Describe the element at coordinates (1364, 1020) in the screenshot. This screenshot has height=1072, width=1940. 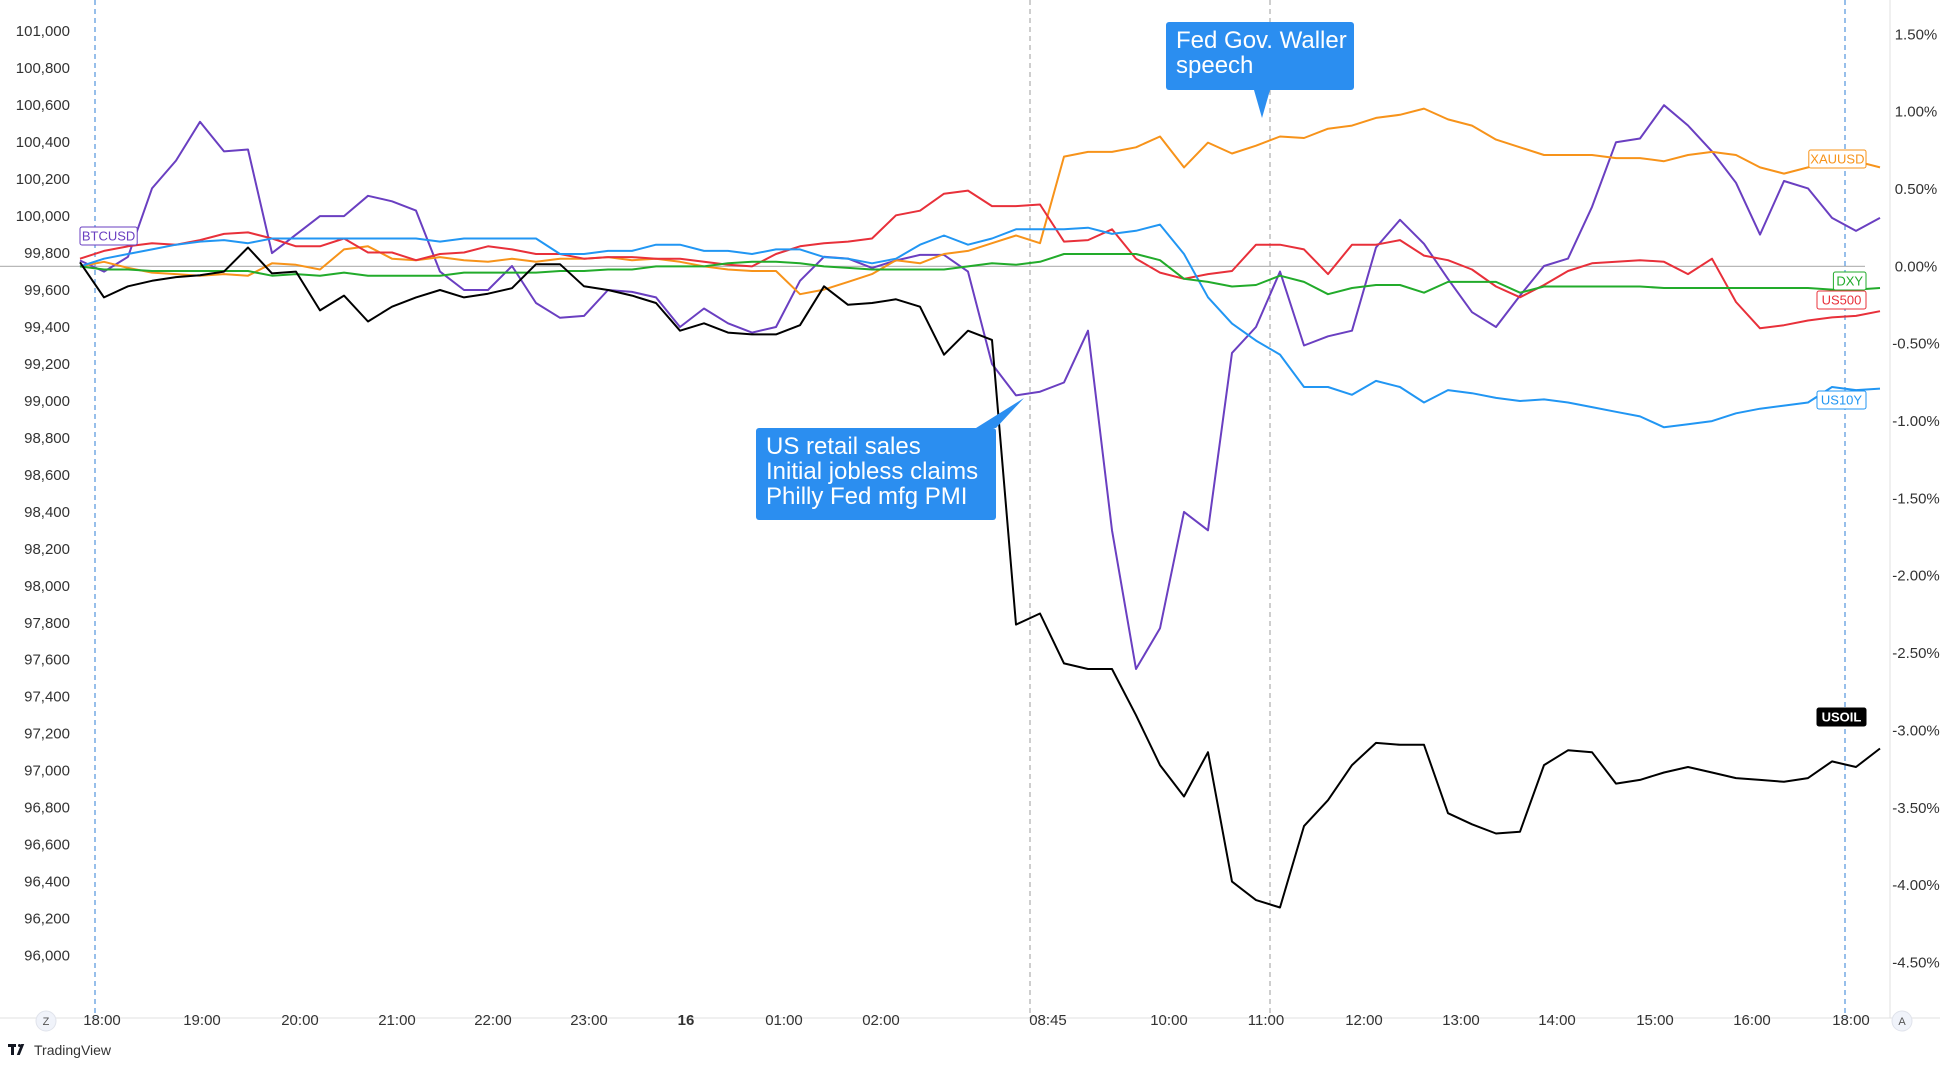
I see `time-axis-tick: 12:00` at that location.